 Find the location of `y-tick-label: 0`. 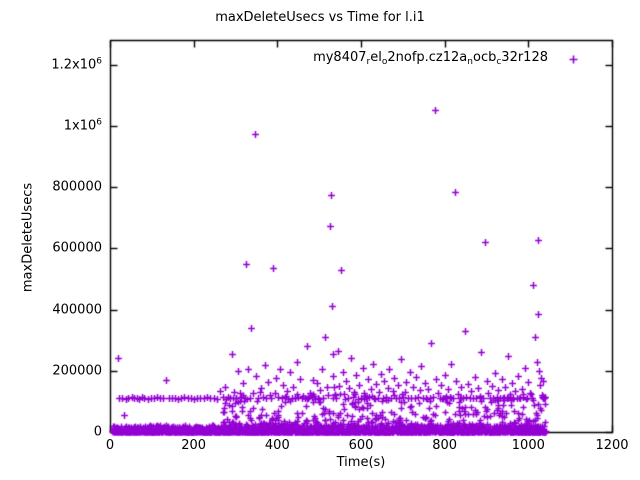

y-tick-label: 0 is located at coordinates (97, 432).